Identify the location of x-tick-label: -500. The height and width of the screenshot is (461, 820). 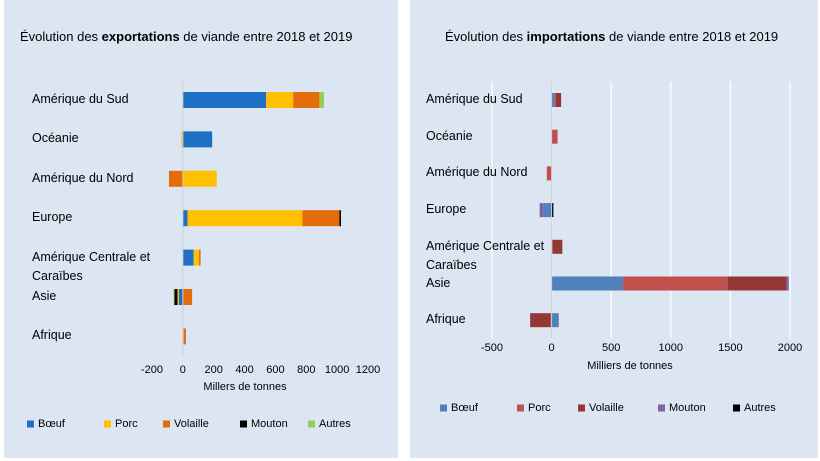
(492, 348).